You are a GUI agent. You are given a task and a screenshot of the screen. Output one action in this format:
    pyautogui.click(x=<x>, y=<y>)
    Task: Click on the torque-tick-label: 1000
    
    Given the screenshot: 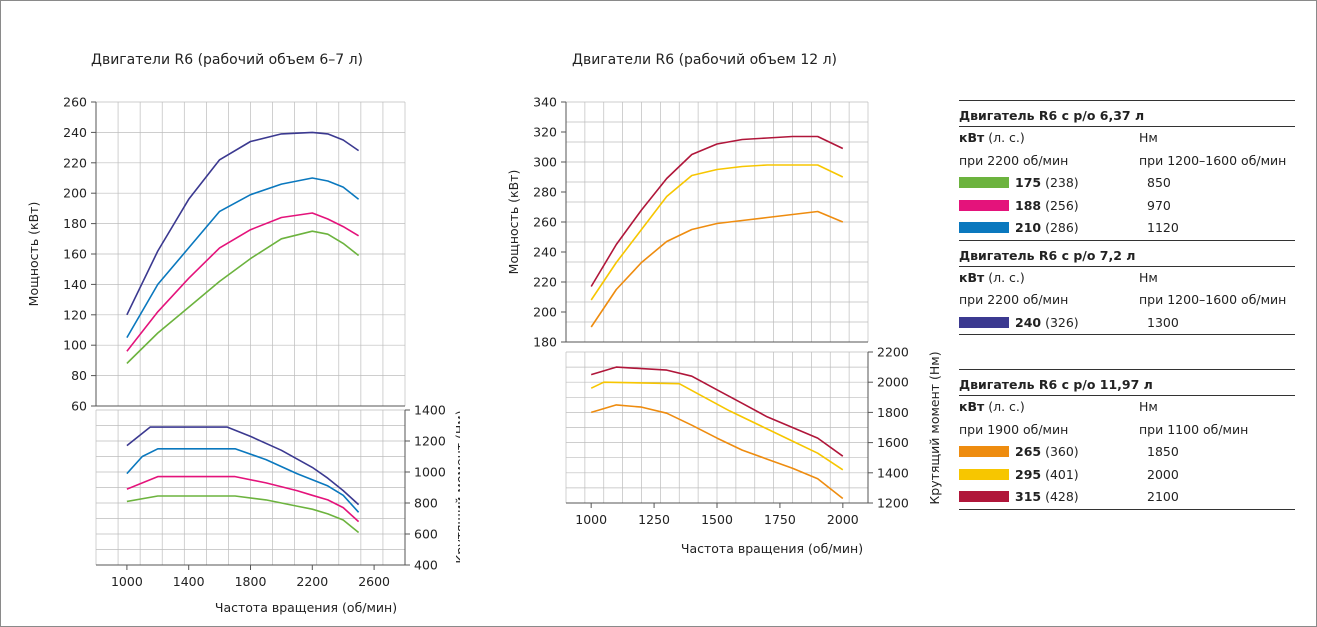 What is the action you would take?
    pyautogui.click(x=430, y=472)
    